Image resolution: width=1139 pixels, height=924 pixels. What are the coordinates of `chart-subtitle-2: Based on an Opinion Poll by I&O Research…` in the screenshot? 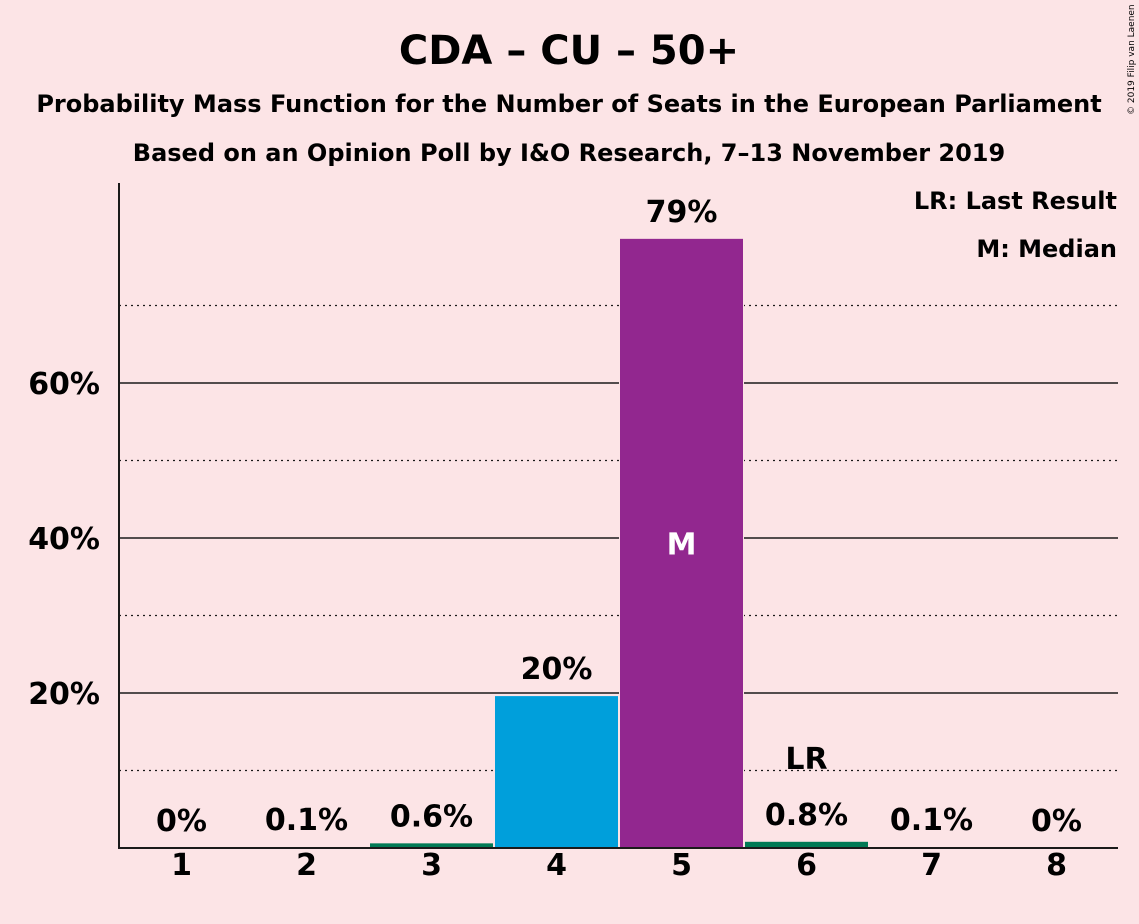 It's located at (569, 153).